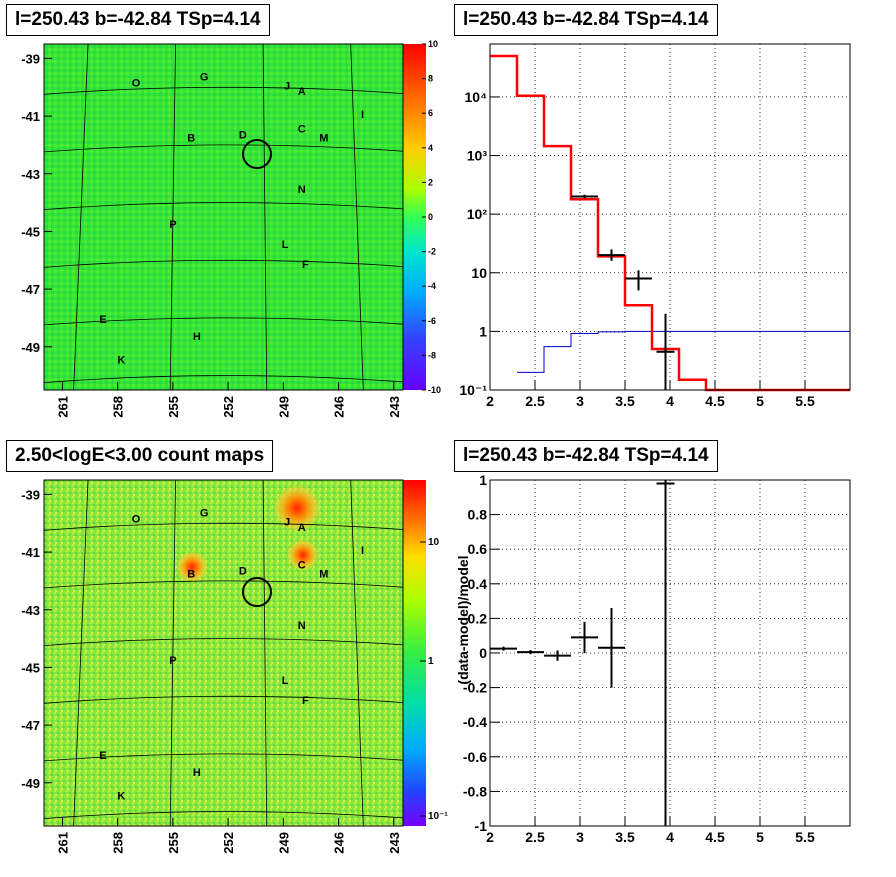 The width and height of the screenshot is (896, 877). I want to click on x-tick-label: 3, so click(580, 401).